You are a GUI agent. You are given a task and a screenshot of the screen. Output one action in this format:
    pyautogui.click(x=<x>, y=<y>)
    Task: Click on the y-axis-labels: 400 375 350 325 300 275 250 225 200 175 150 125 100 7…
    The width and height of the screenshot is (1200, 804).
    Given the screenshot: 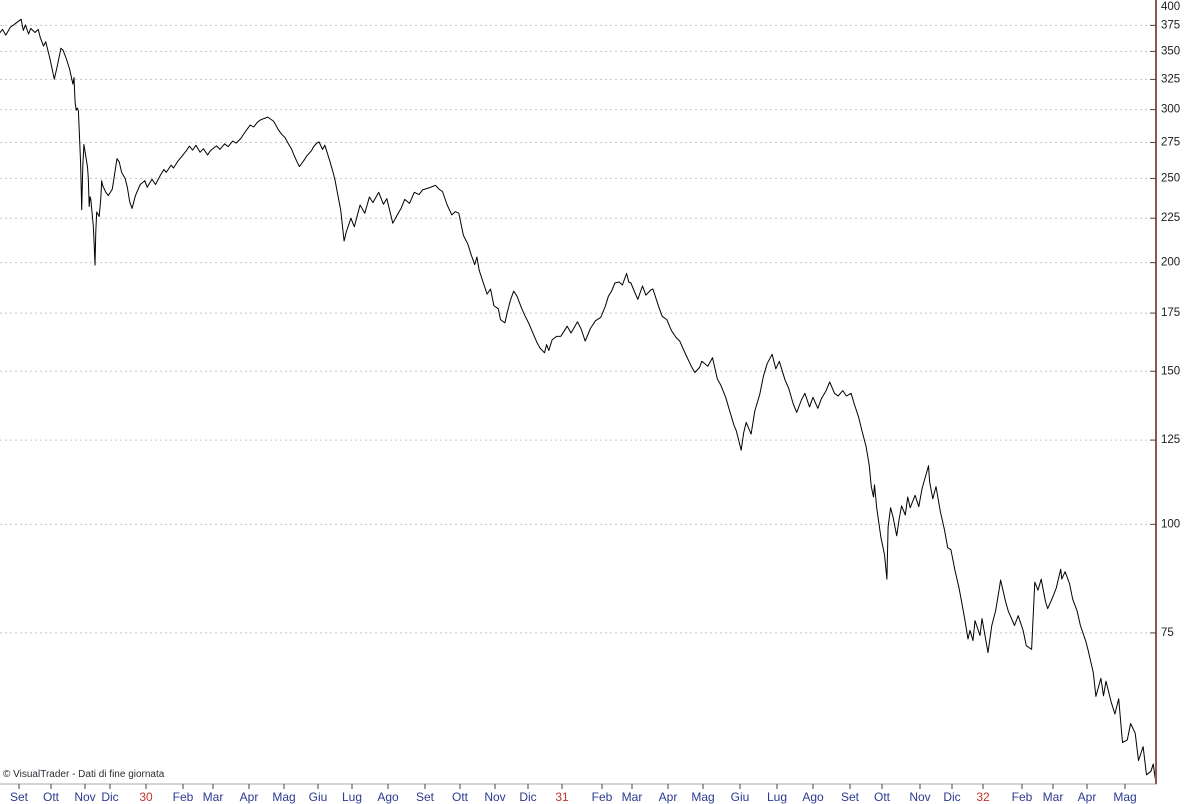 What is the action you would take?
    pyautogui.click(x=1165, y=320)
    